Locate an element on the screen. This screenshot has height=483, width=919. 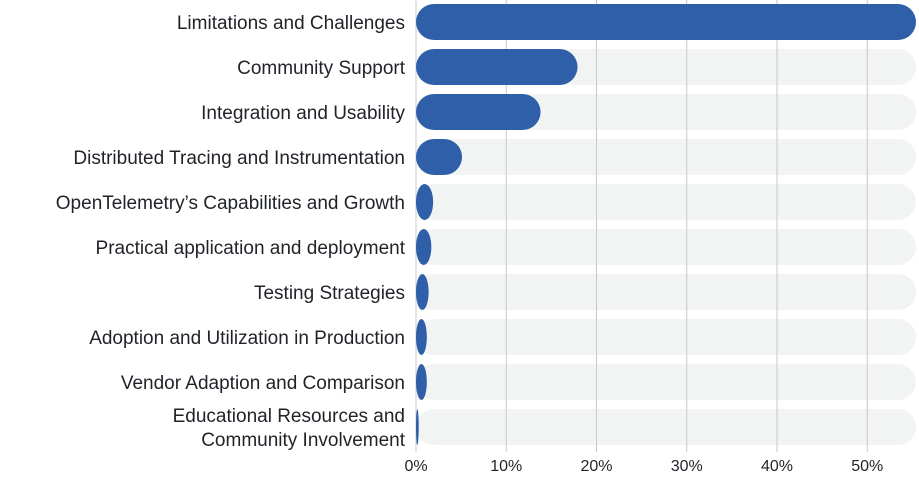
category-label: Community Support is located at coordinates (321, 68).